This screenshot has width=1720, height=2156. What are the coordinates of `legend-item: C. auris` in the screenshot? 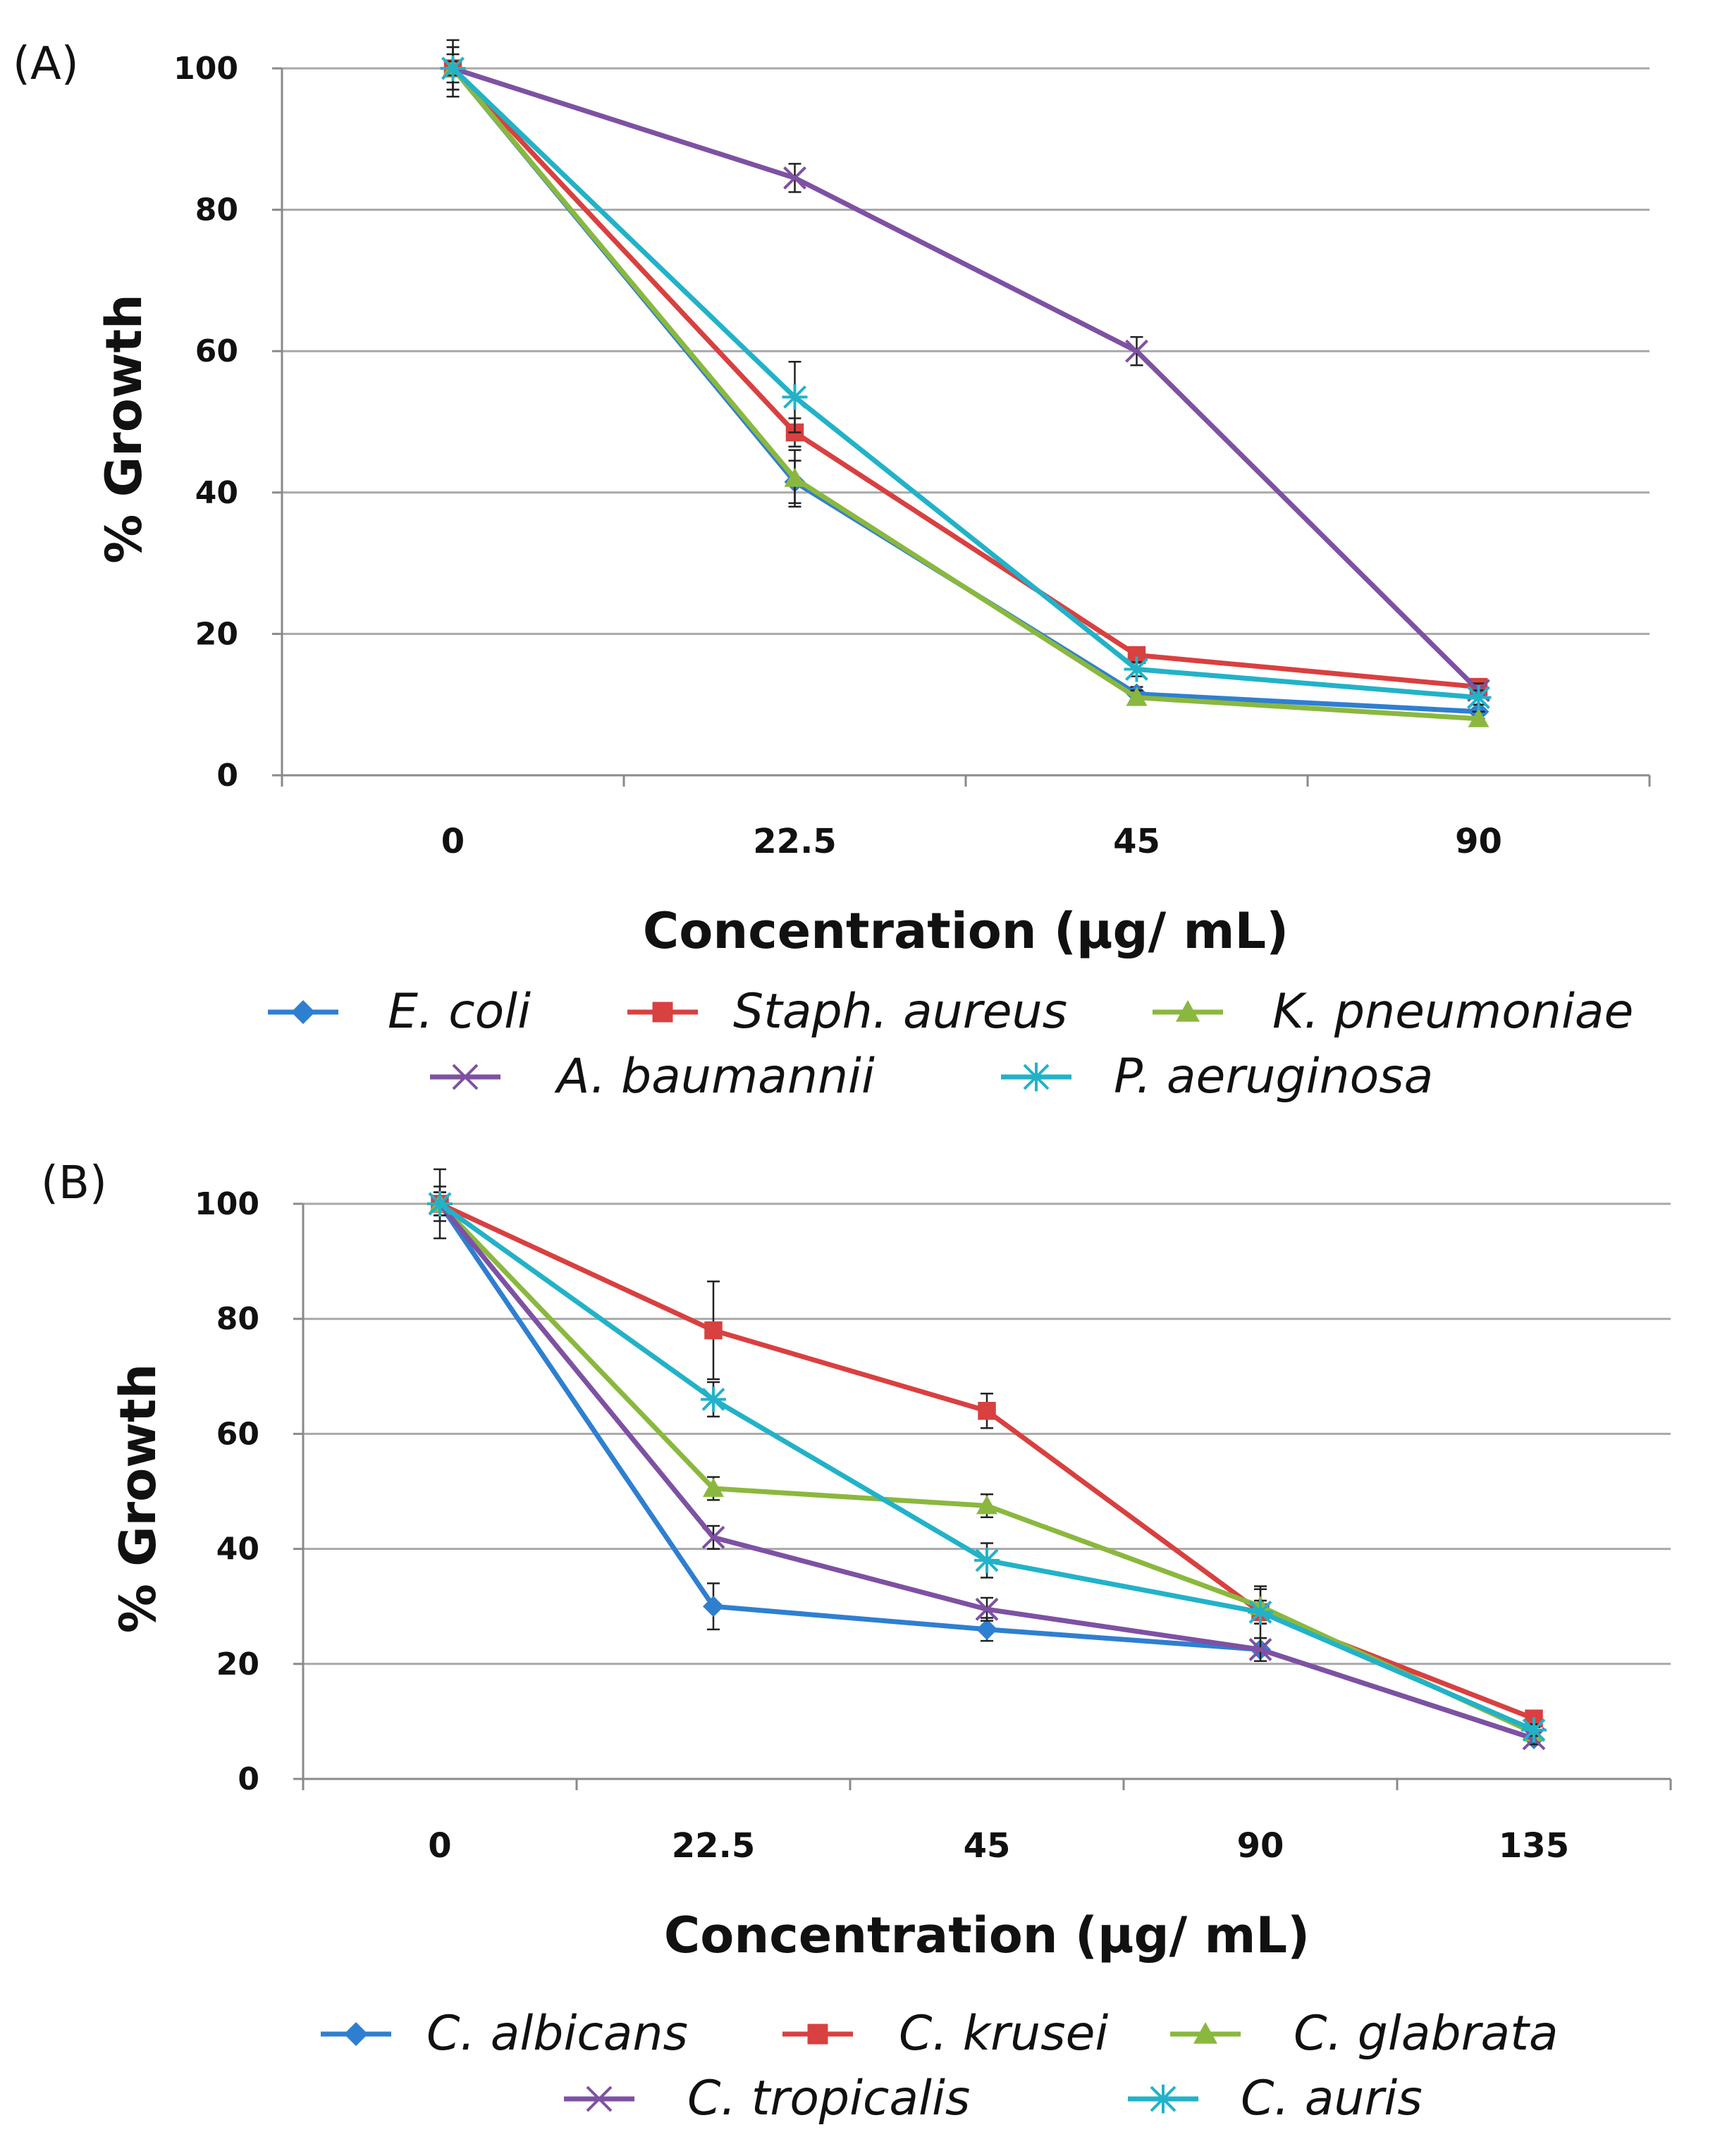 It's located at (1275, 2098).